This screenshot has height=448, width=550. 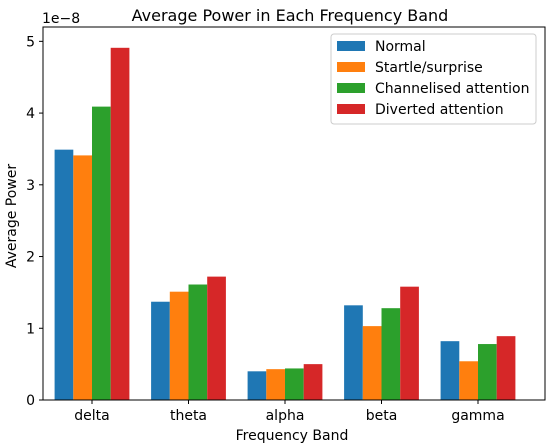 I want to click on y-tick-label-5: 5, so click(x=30, y=42).